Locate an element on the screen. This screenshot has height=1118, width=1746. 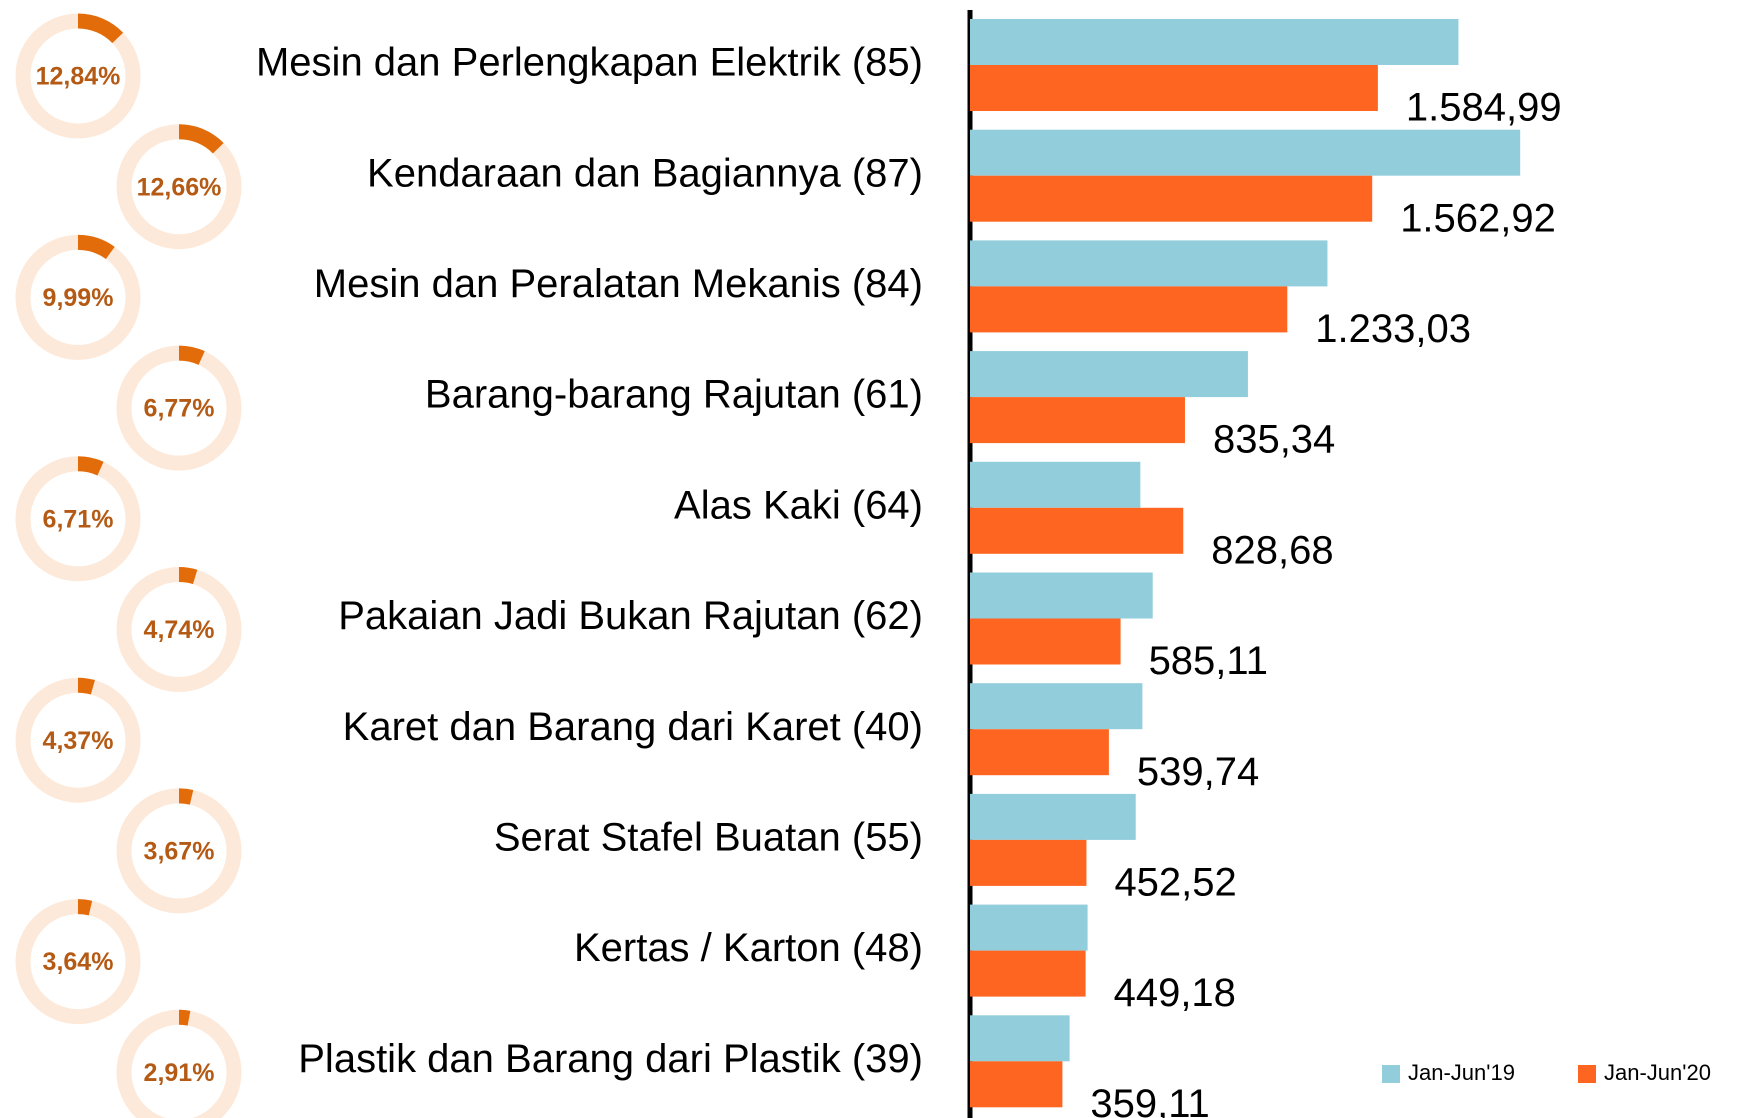
category-label: Kertas / Karton (48) is located at coordinates (748, 948).